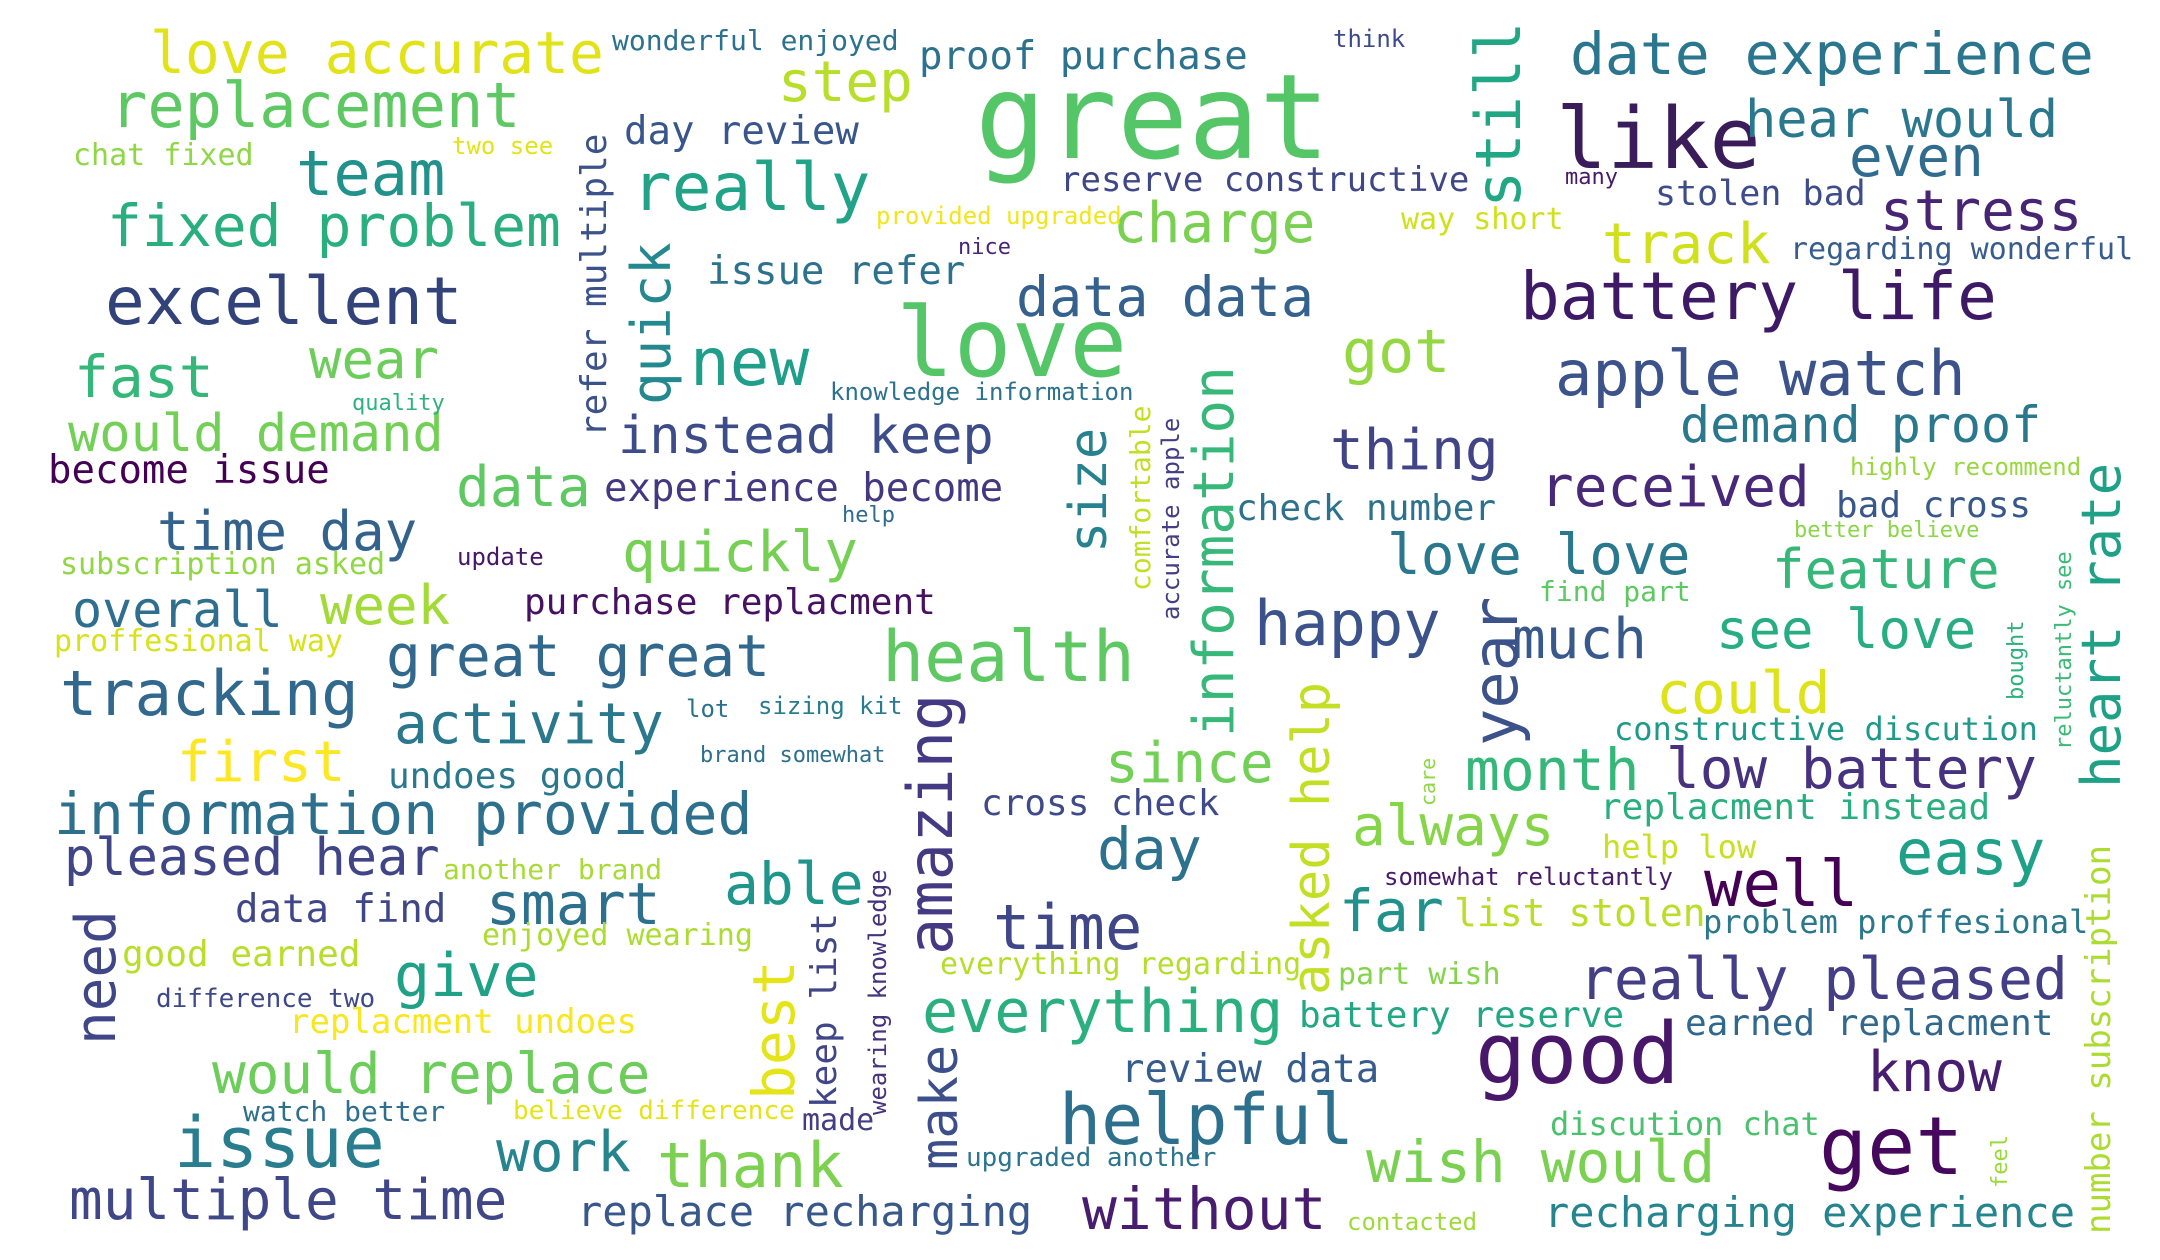 This screenshot has width=2160, height=1260. Describe the element at coordinates (805, 1211) in the screenshot. I see `word-replace-recharging: replace recharging` at that location.